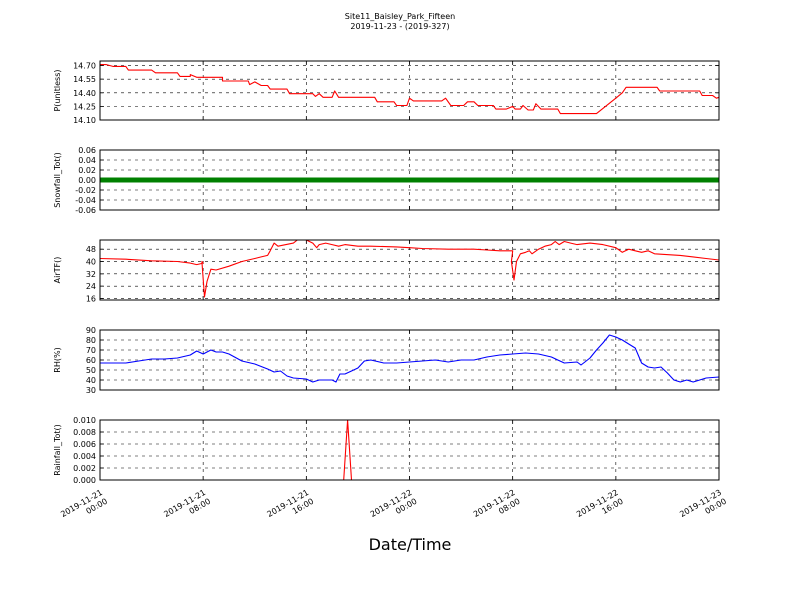 Image resolution: width=800 pixels, height=600 pixels. Describe the element at coordinates (57, 450) in the screenshot. I see `y-axis-label: Rainfall_Tot()` at that location.